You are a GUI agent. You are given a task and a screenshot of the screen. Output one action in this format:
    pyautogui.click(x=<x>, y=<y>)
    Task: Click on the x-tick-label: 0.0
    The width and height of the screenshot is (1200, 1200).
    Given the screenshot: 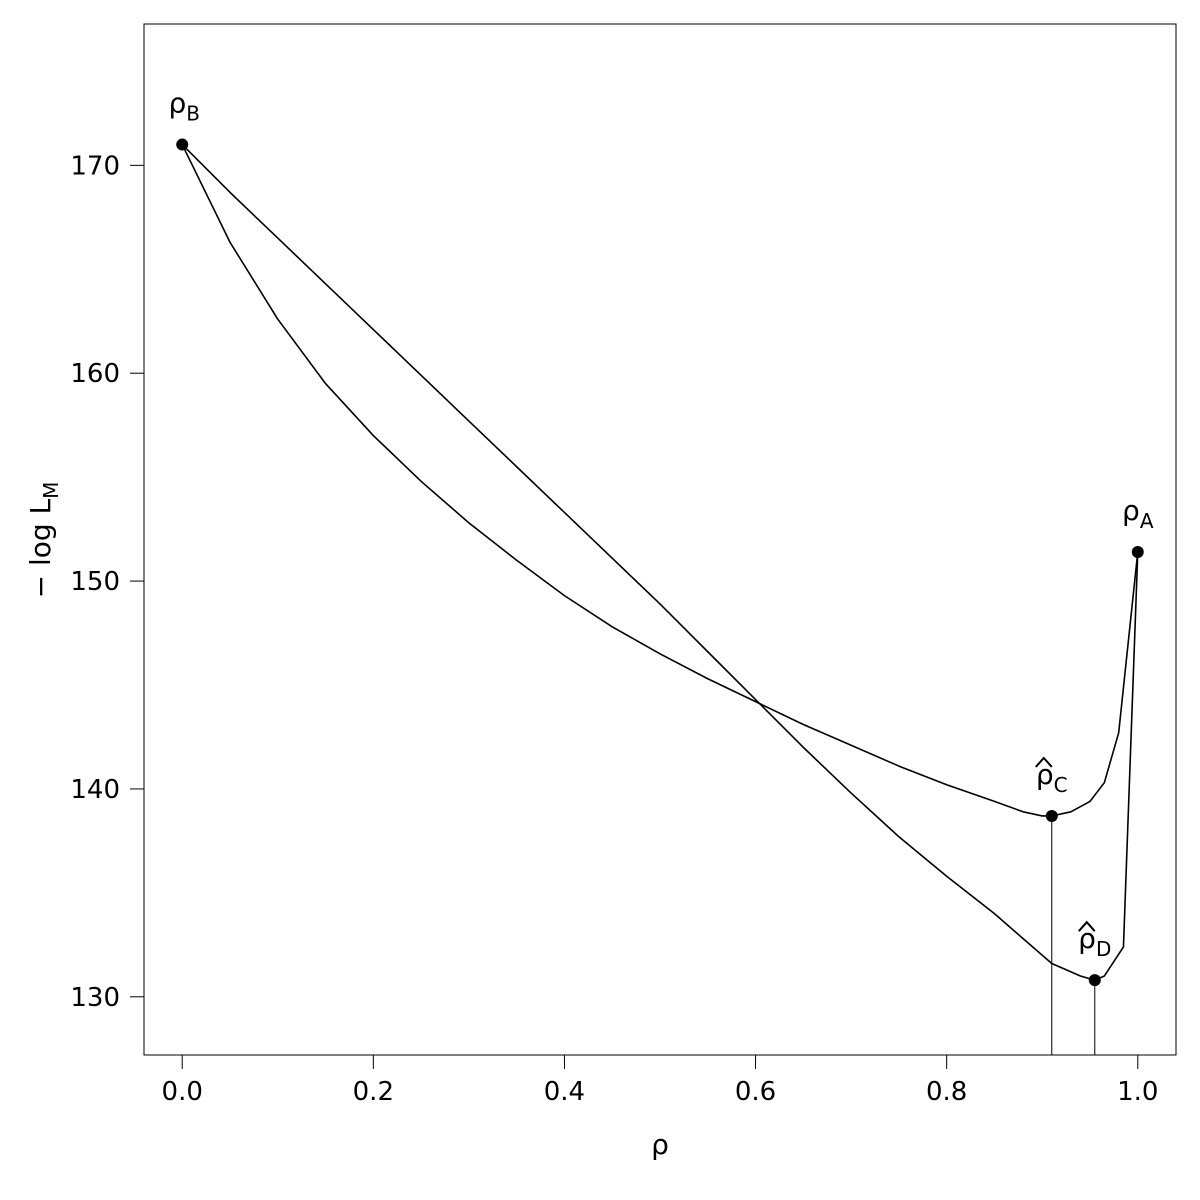 What is the action you would take?
    pyautogui.click(x=182, y=1092)
    